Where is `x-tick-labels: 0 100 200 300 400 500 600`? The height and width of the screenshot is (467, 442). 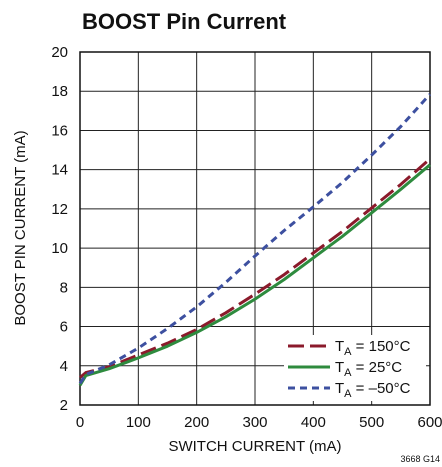
x-tick-labels: 0 100 200 300 400 500 600 is located at coordinates (259, 422).